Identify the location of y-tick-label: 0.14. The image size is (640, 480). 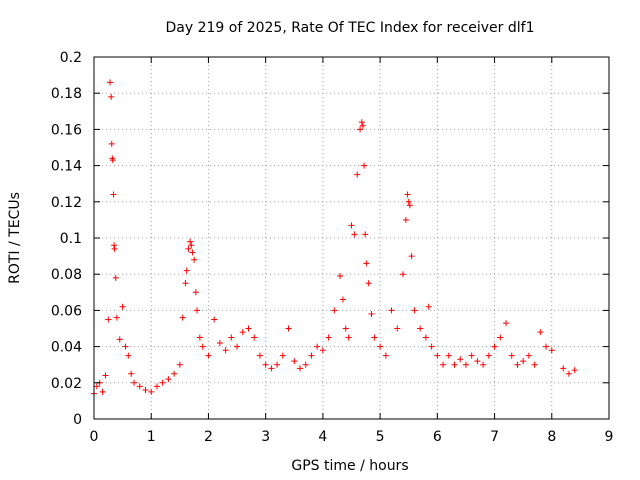
(66, 167).